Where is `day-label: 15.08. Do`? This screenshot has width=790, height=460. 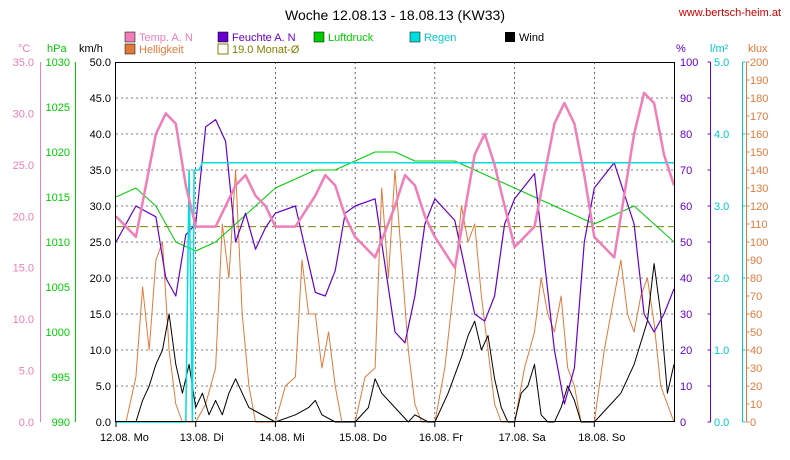
day-label: 15.08. Do is located at coordinates (363, 438).